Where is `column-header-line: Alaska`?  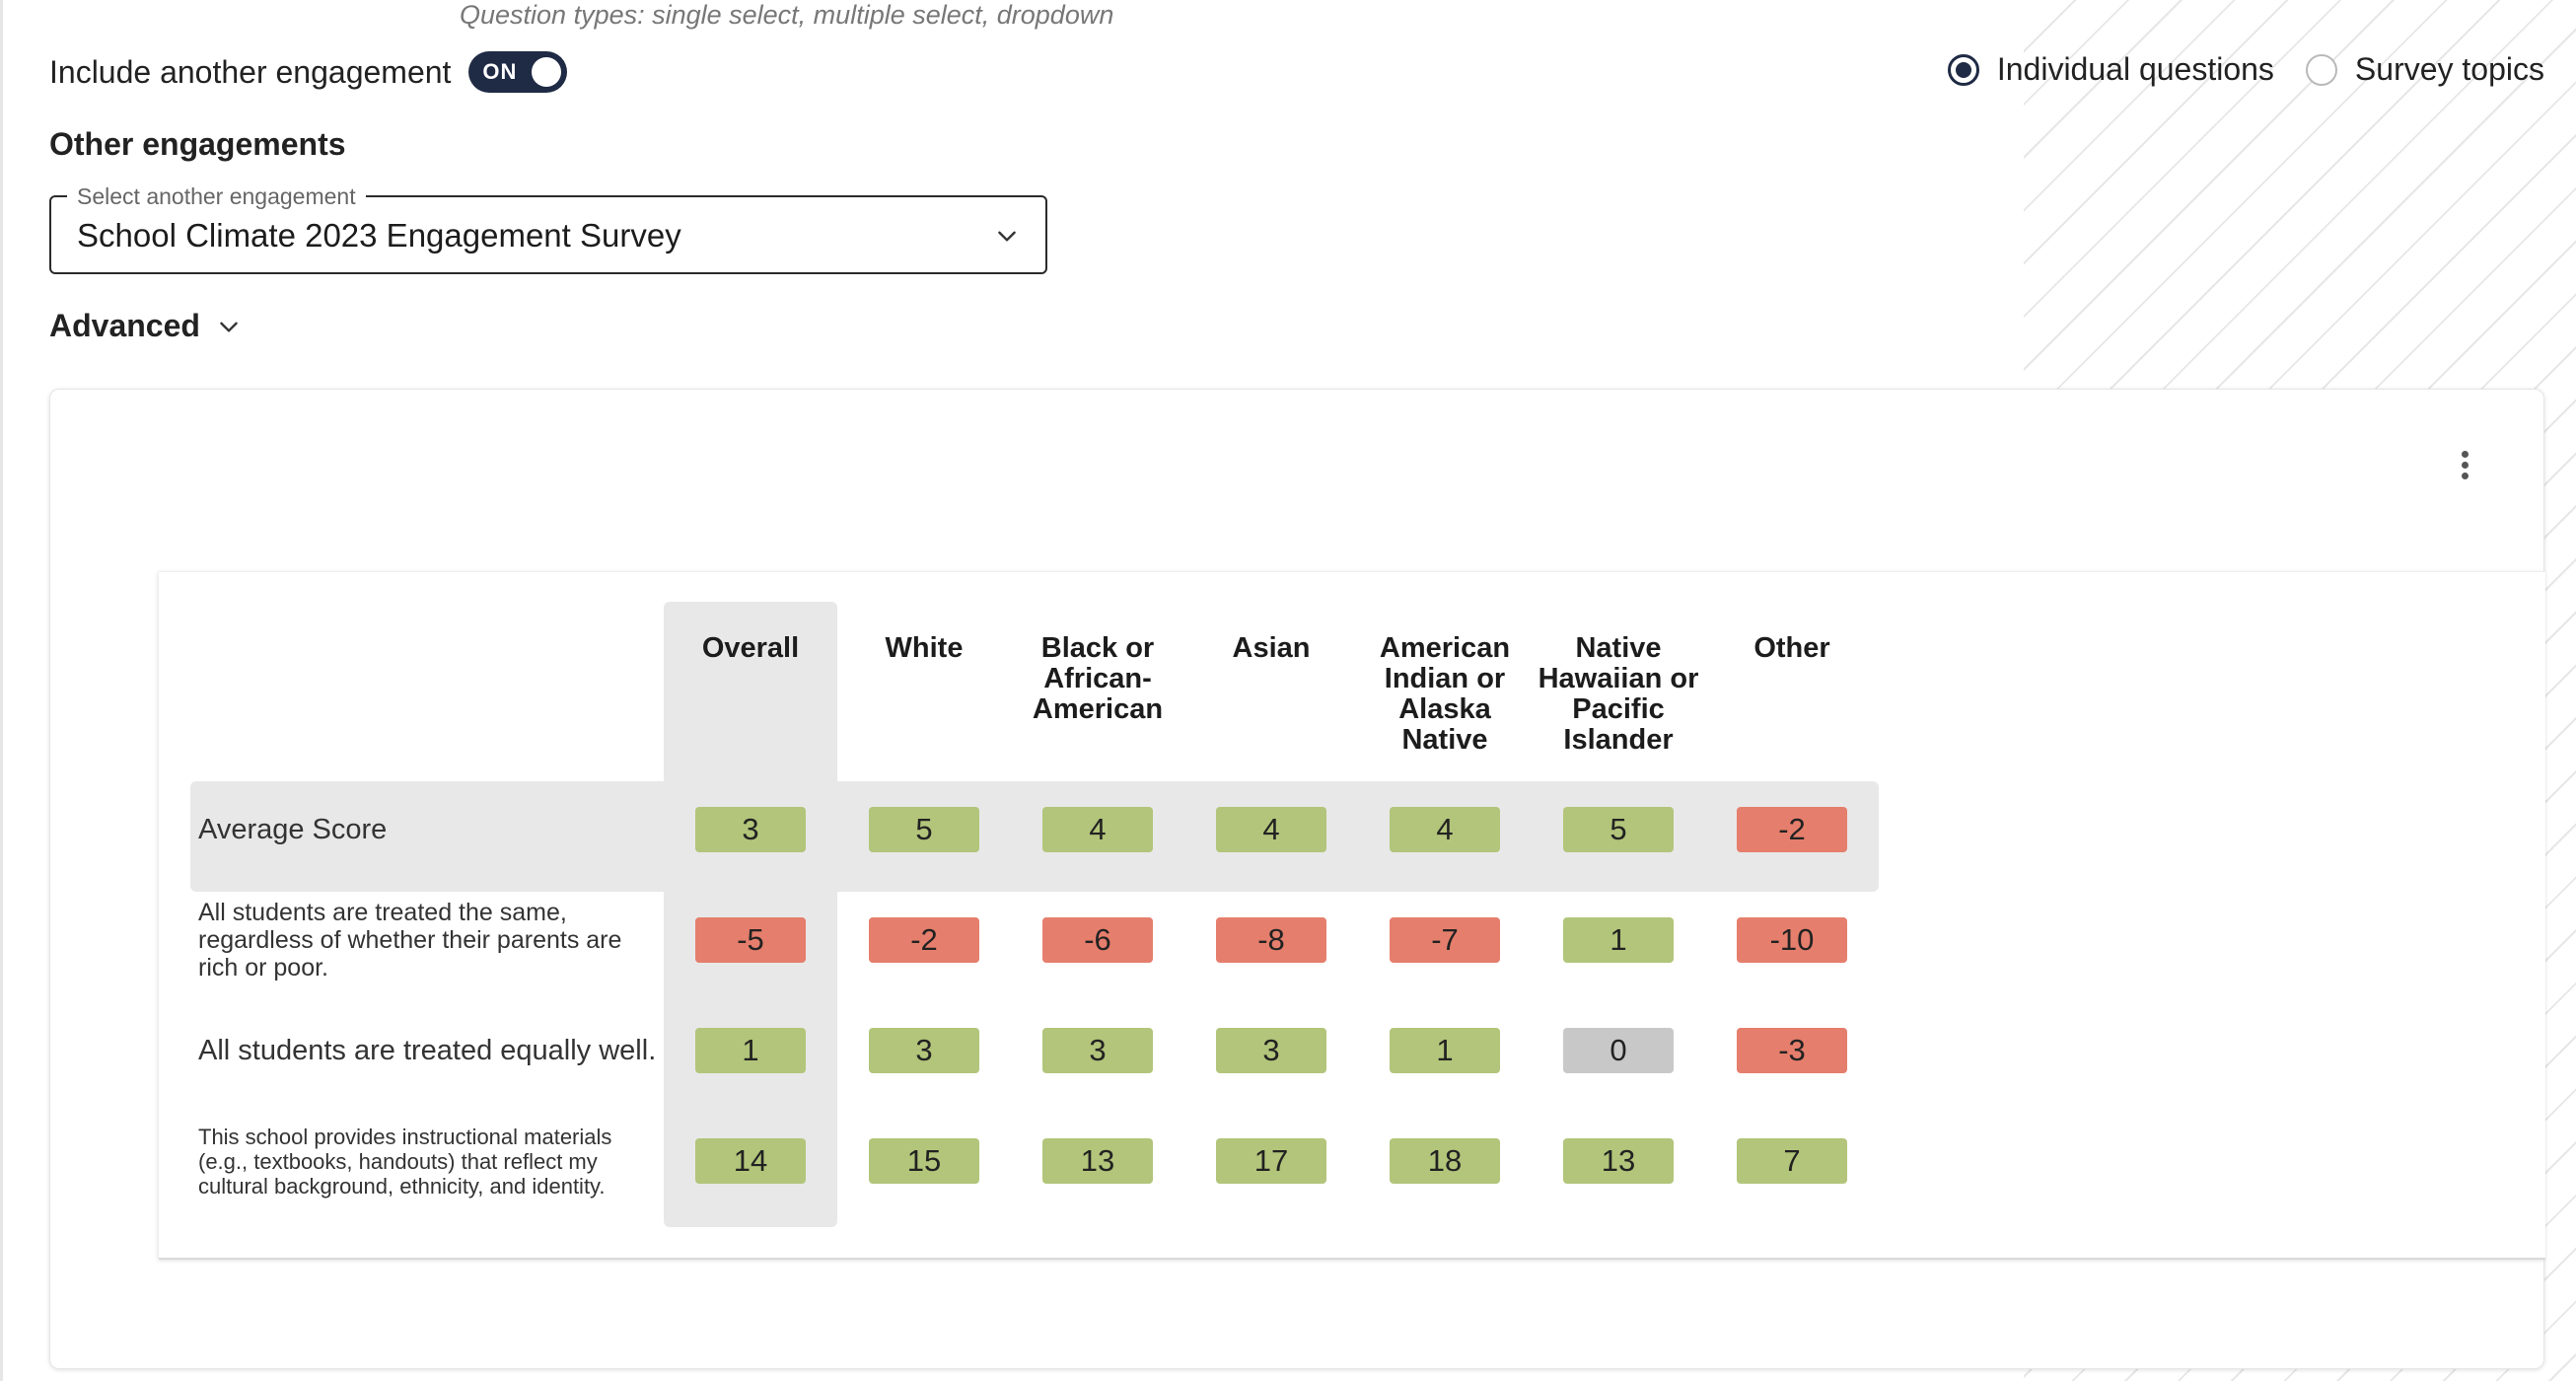 column-header-line: Alaska is located at coordinates (1444, 709).